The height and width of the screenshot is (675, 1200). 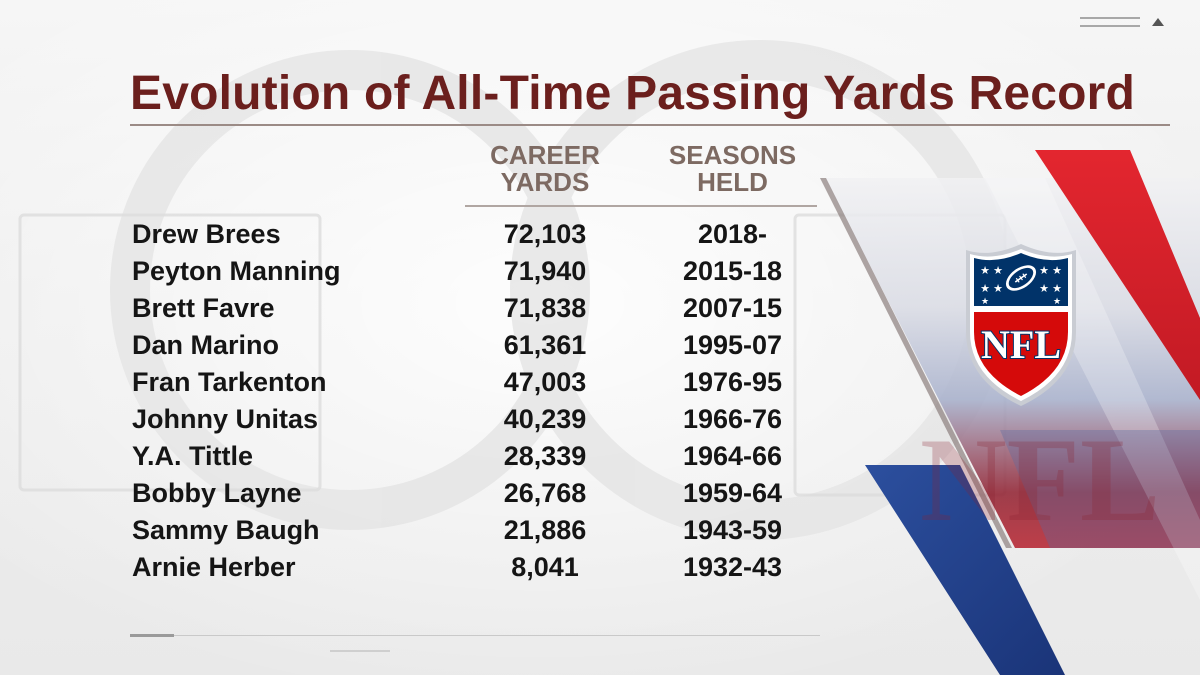 What do you see at coordinates (229, 382) in the screenshot?
I see `player-name: Fran Tarkenton` at bounding box center [229, 382].